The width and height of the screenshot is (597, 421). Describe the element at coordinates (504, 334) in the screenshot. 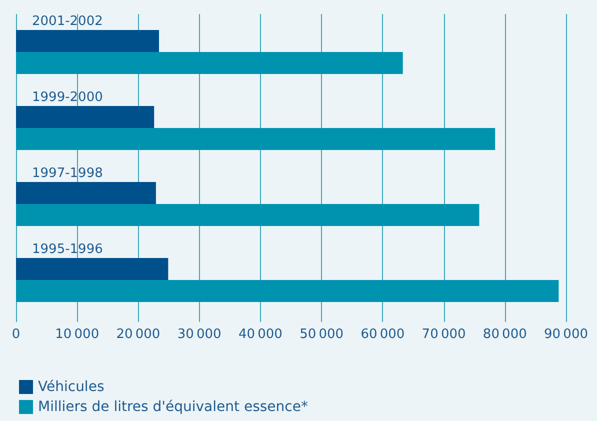

I see `x-tick-label: 80 000` at that location.